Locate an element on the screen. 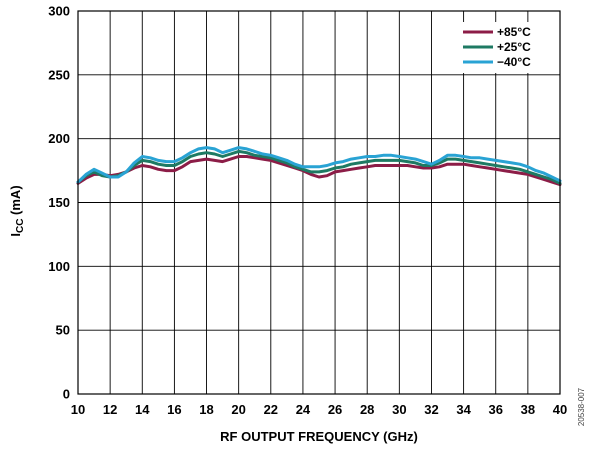 This screenshot has width=590, height=452. y-axis-ticks: 0 50 100 150 200 250 300 is located at coordinates (59, 203).